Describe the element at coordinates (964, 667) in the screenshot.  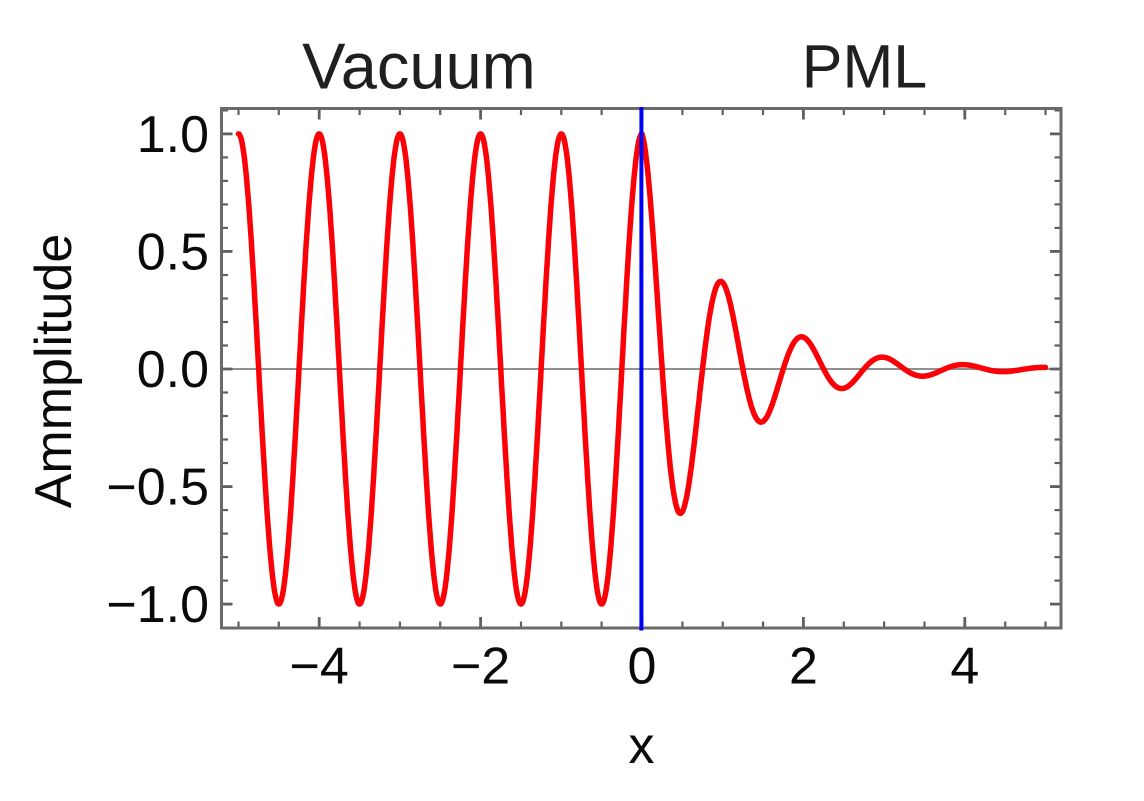
I see `svg-text: 4` at that location.